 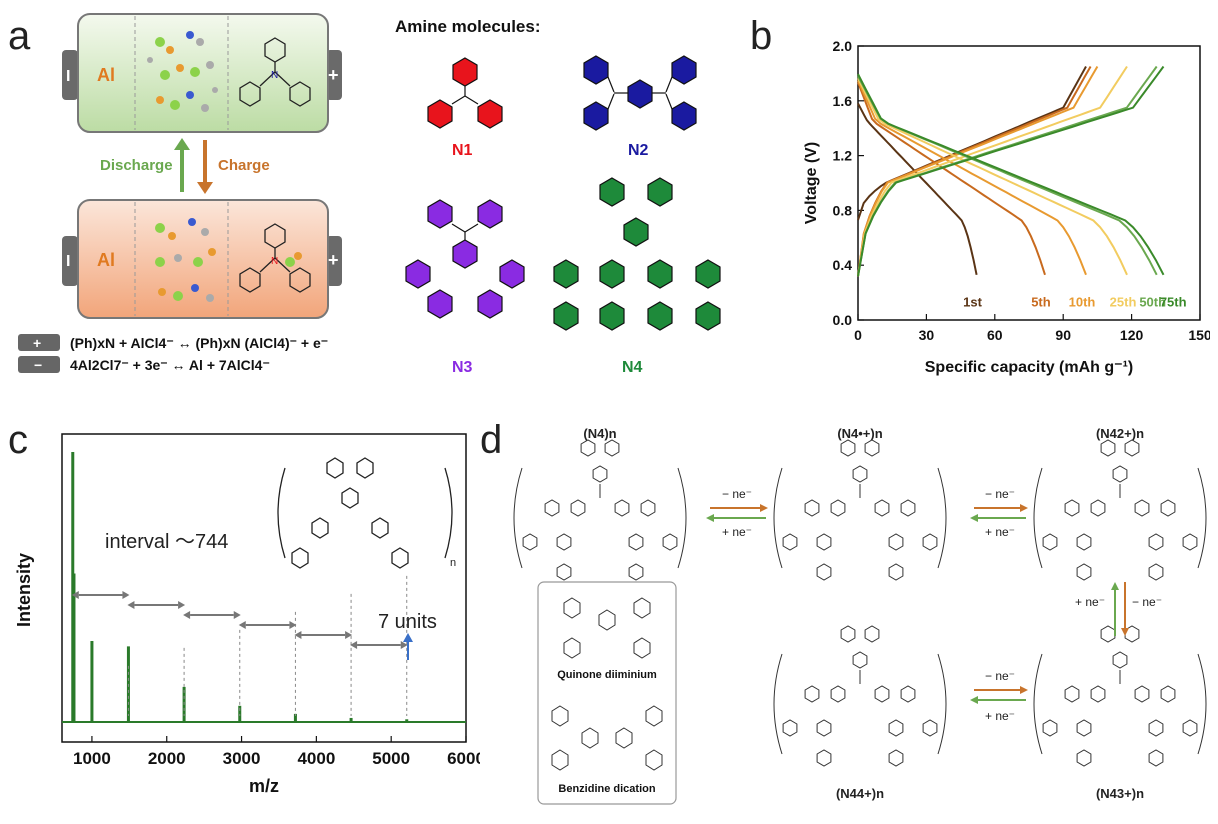 I want to click on terminal-neg-top: I, so click(x=68, y=76).